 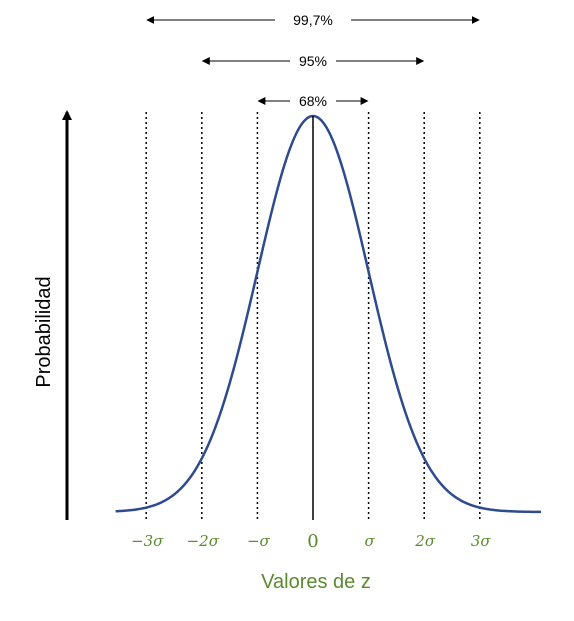 I want to click on x-tick-label: 0, so click(x=312, y=541).